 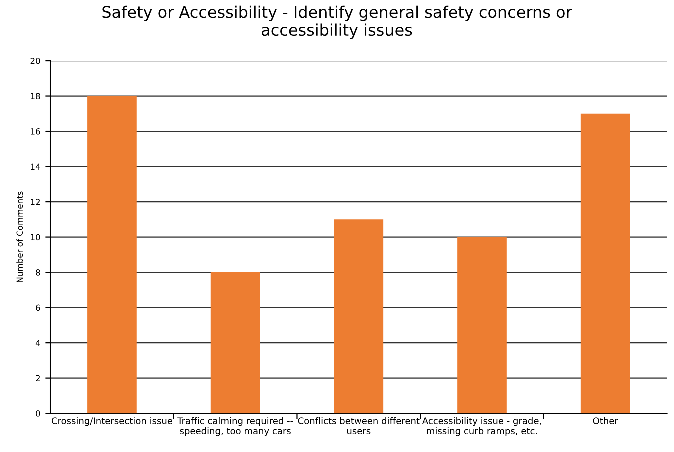 What do you see at coordinates (236, 426) in the screenshot?
I see `x-tick-label: Traffic calming required -- speeding, too many cars` at bounding box center [236, 426].